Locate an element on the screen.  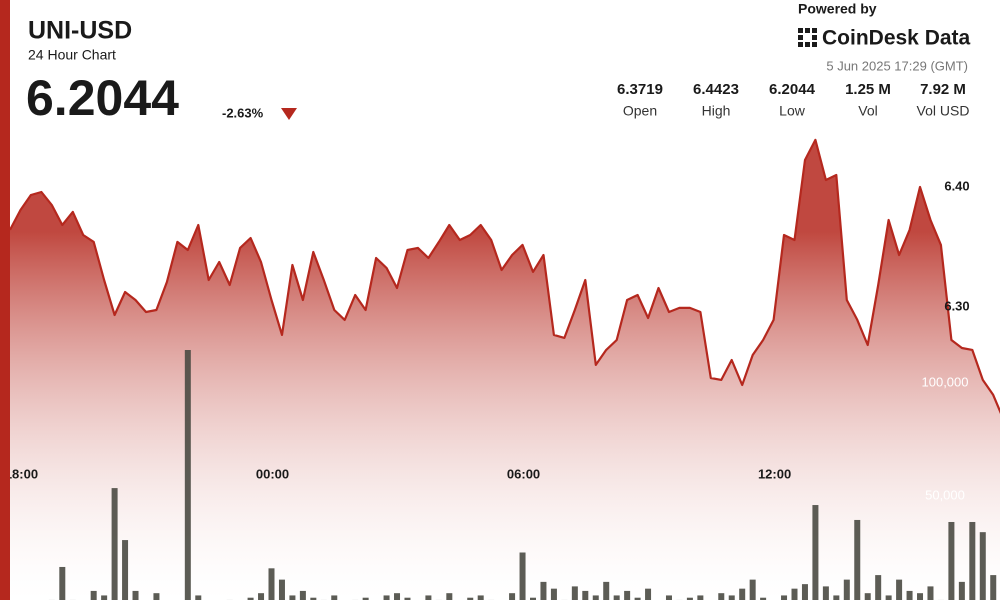
stat-label: Low is located at coordinates (792, 111).